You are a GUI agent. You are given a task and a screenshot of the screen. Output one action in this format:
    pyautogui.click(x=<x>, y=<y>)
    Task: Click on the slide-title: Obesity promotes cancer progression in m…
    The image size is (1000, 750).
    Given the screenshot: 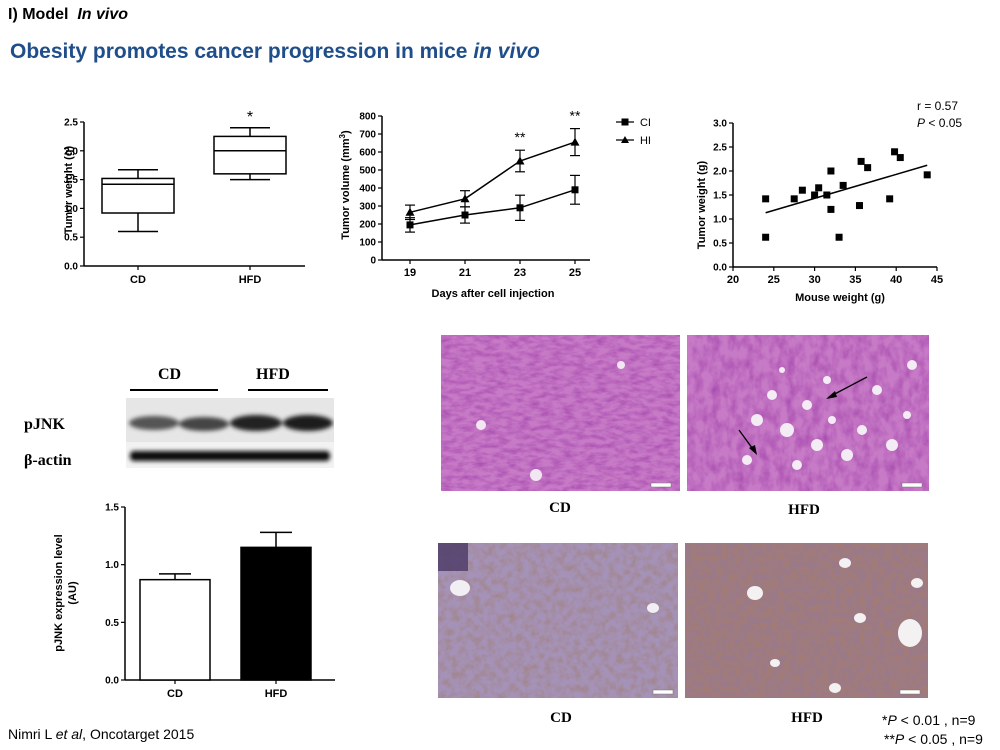 What is the action you would take?
    pyautogui.click(x=275, y=52)
    